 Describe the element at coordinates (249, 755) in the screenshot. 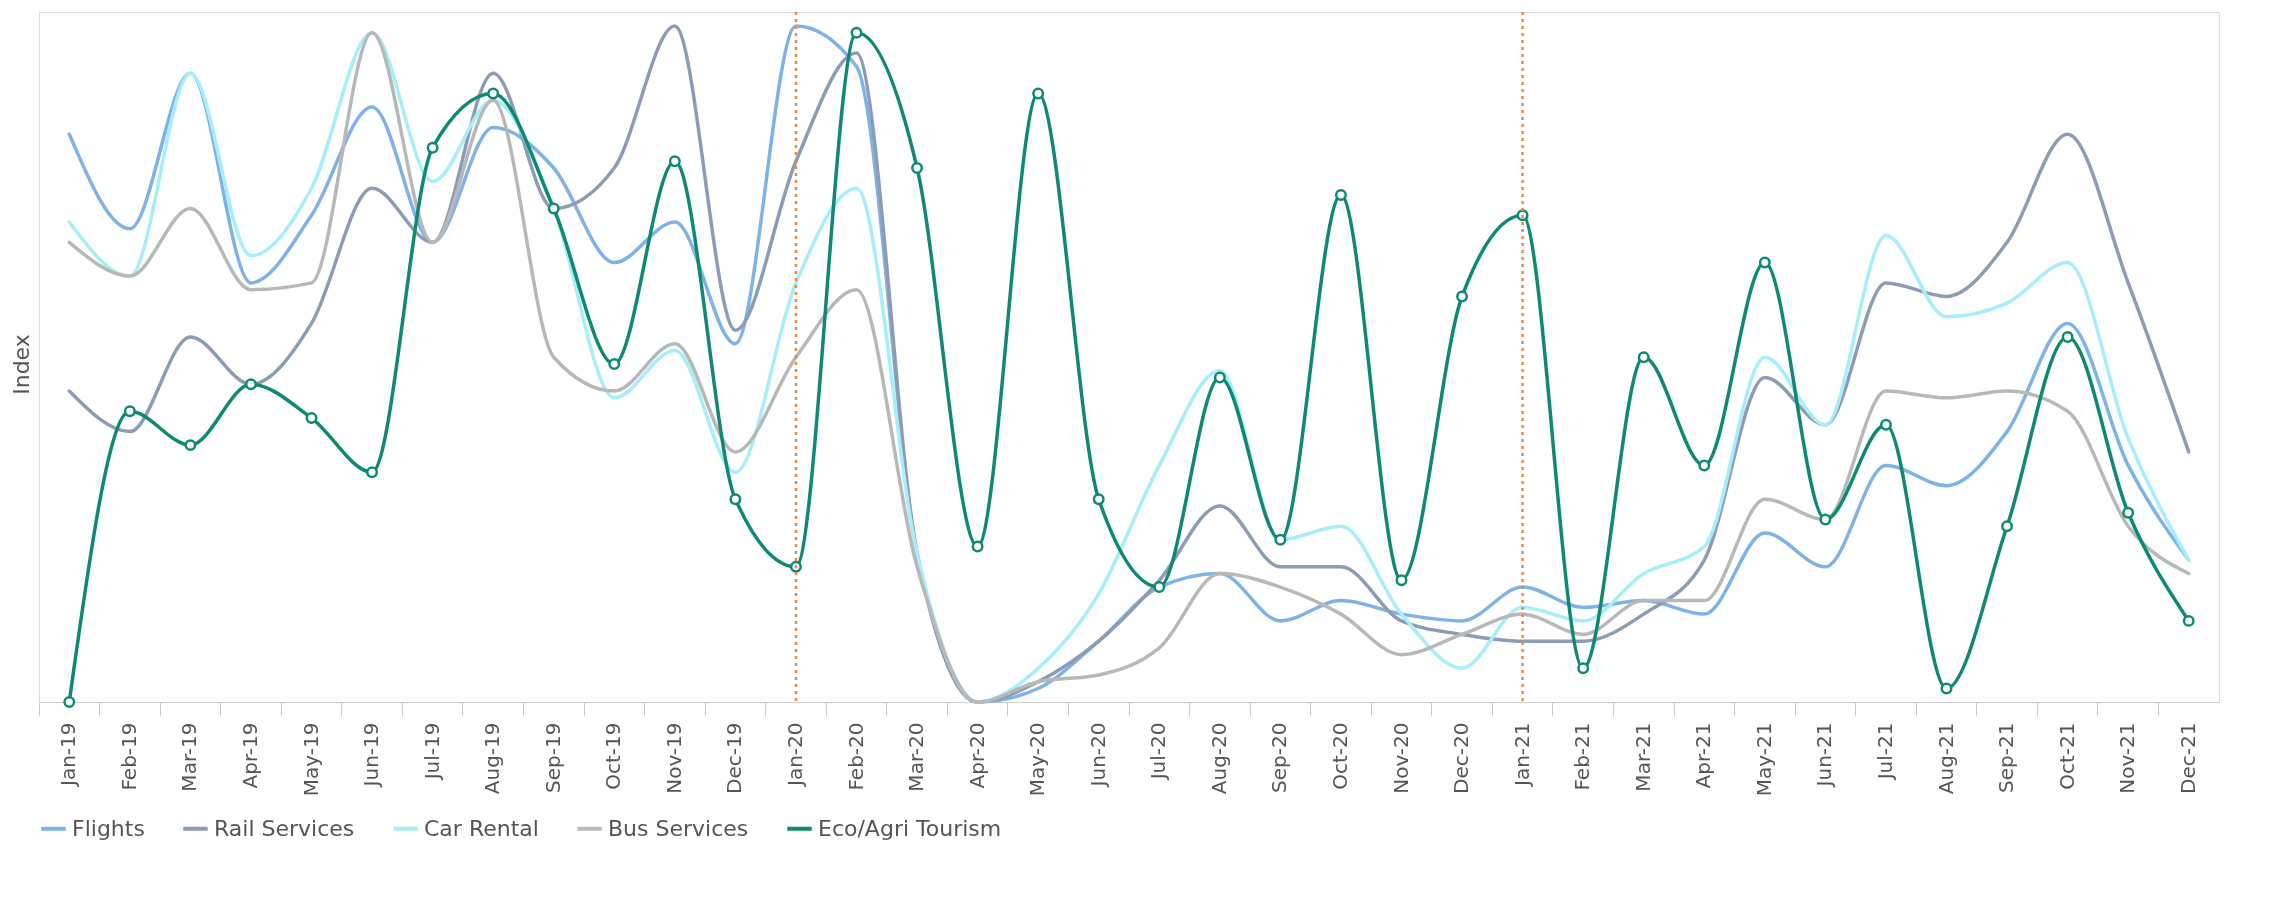

I see `x-tick-label: Apr-19` at that location.